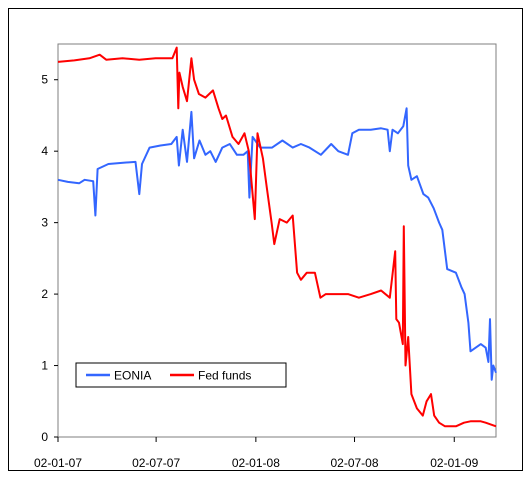 The image size is (531, 479). What do you see at coordinates (132, 376) in the screenshot?
I see `legend-label-eonia: EONIA` at bounding box center [132, 376].